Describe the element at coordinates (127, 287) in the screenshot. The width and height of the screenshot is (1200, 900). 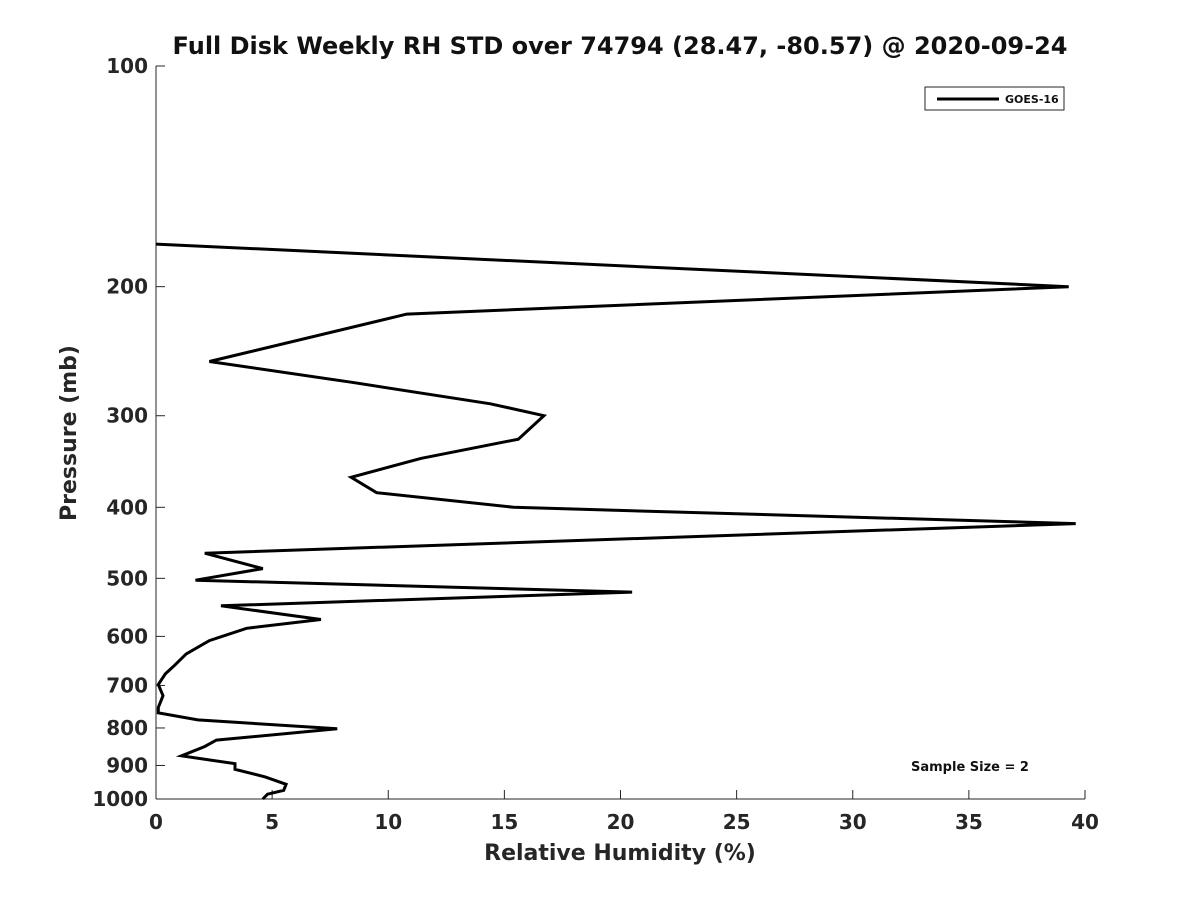
I see `y-tick-label: 200` at that location.